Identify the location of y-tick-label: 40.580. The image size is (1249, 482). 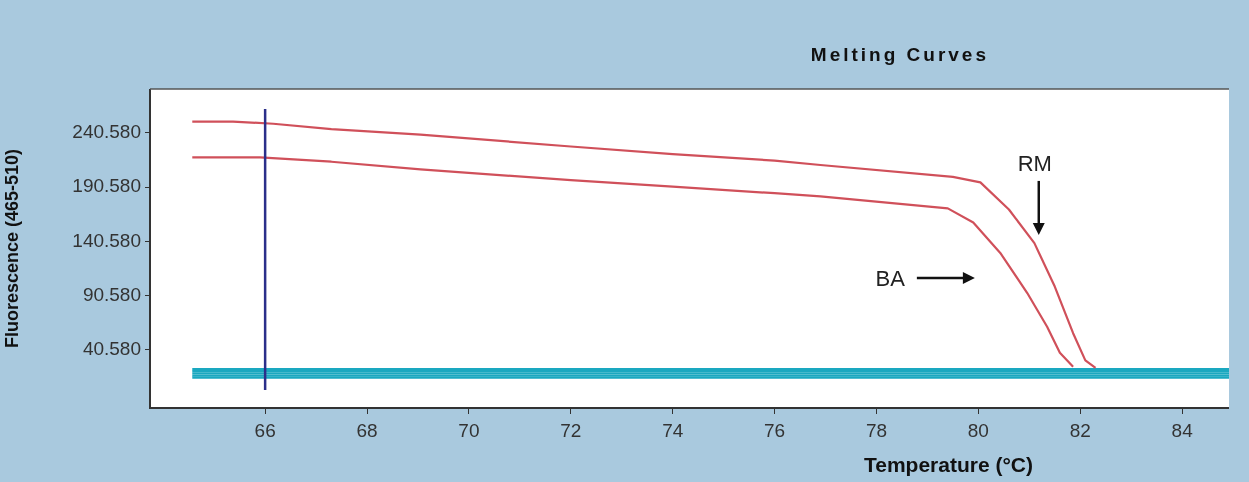
(111, 349).